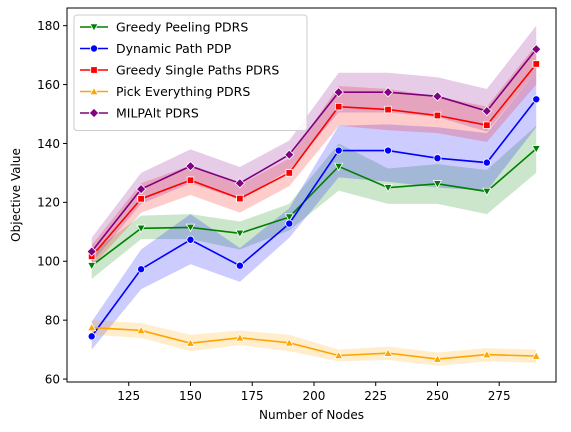 This screenshot has height=432, width=571. I want to click on legend-label: Greedy Single Paths PDRS, so click(197, 70).